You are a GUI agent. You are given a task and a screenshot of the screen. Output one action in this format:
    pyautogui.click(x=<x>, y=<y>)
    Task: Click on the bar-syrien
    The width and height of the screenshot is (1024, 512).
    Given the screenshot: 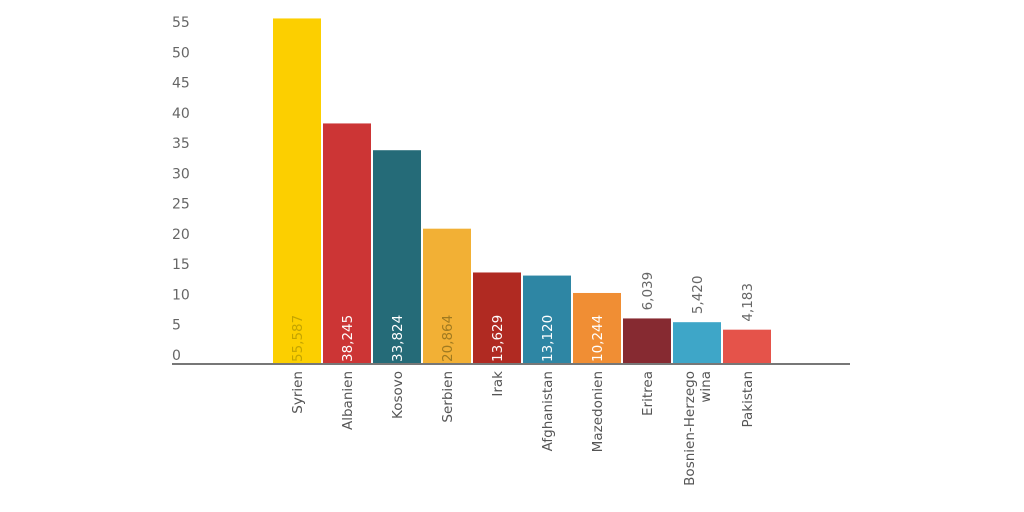 What is the action you would take?
    pyautogui.click(x=297, y=191)
    